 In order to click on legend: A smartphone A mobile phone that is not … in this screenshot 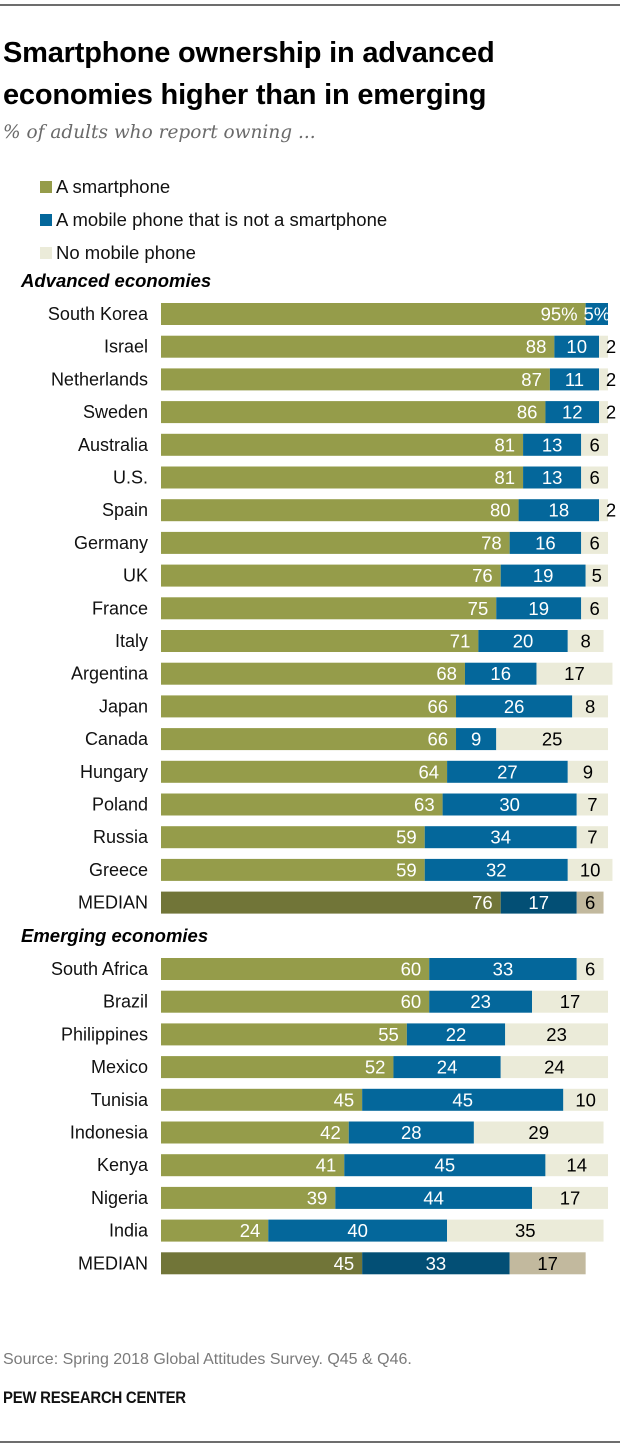, I will do `click(213, 219)`.